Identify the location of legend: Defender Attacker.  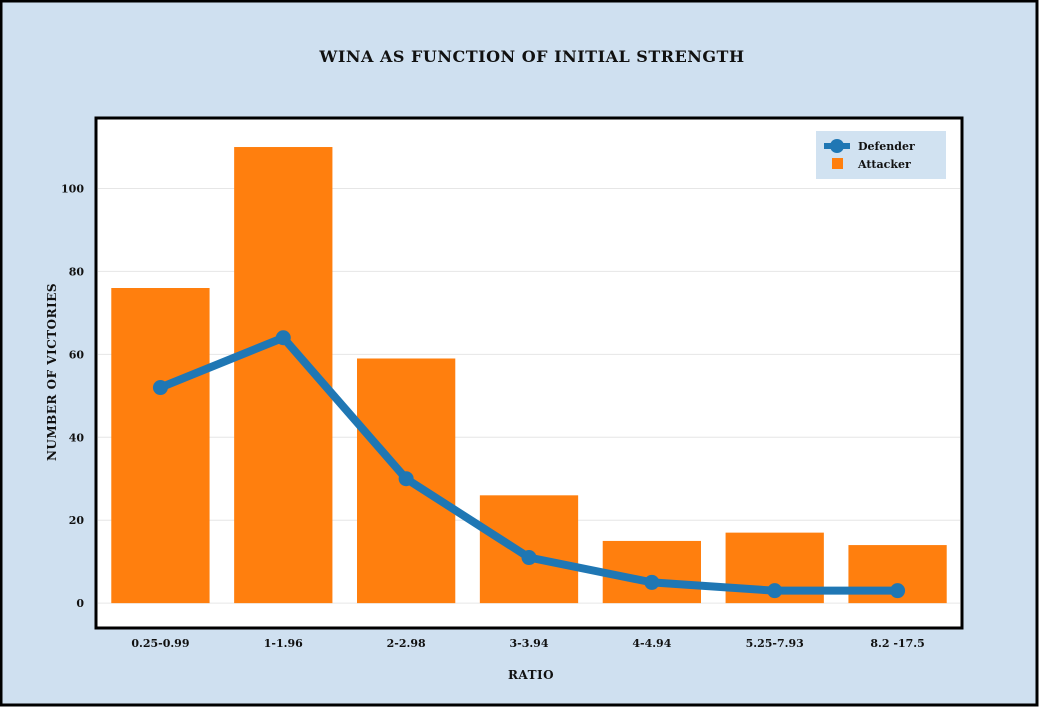
(881, 155).